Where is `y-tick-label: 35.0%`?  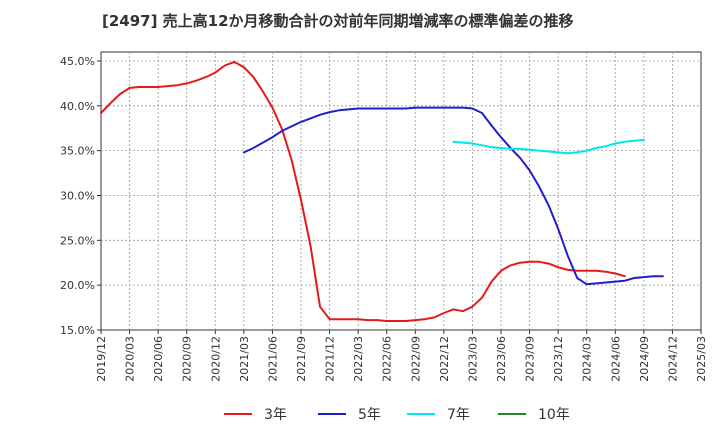
y-tick-label: 35.0% is located at coordinates (77, 151).